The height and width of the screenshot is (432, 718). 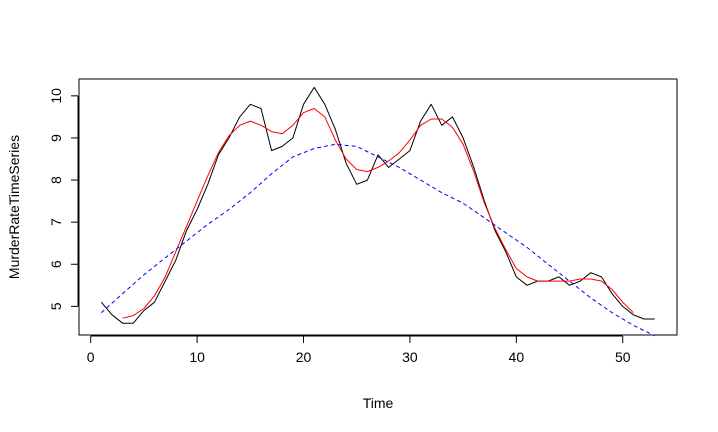 What do you see at coordinates (378, 403) in the screenshot?
I see `x-axis-label: Time` at bounding box center [378, 403].